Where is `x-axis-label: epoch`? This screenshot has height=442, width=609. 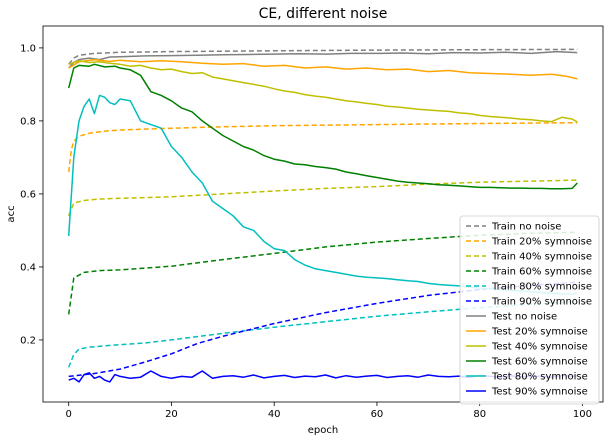 x-axis-label: epoch is located at coordinates (323, 430).